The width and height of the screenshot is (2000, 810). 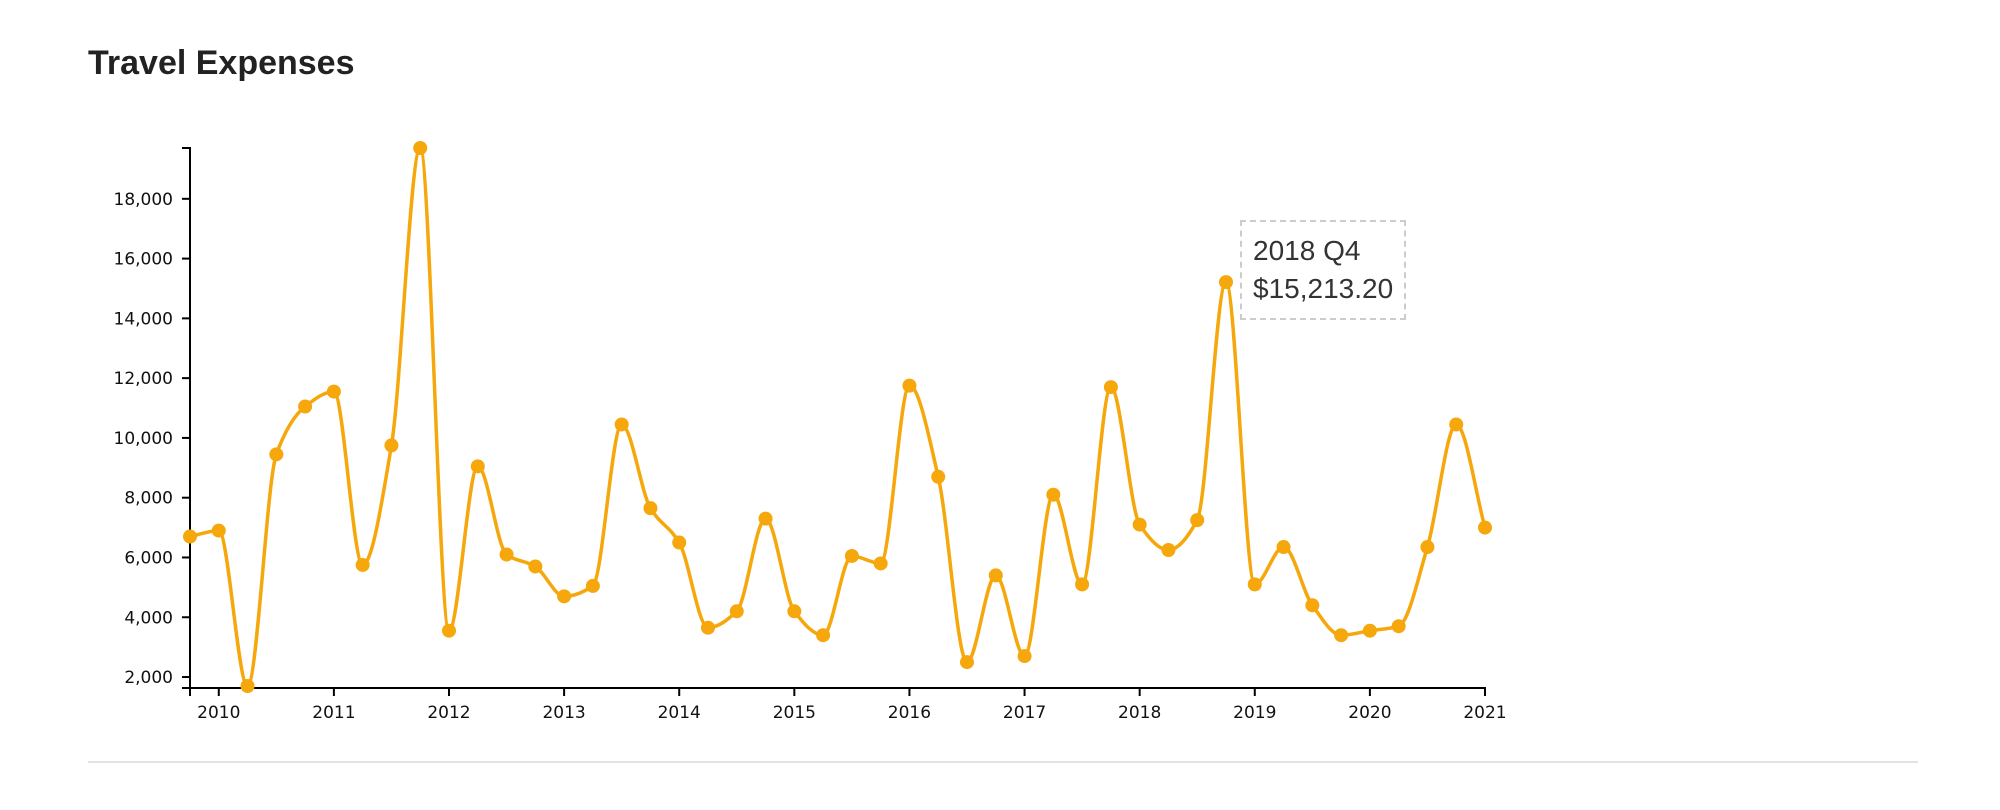 What do you see at coordinates (148, 499) in the screenshot?
I see `y-tick-label: 8,000` at bounding box center [148, 499].